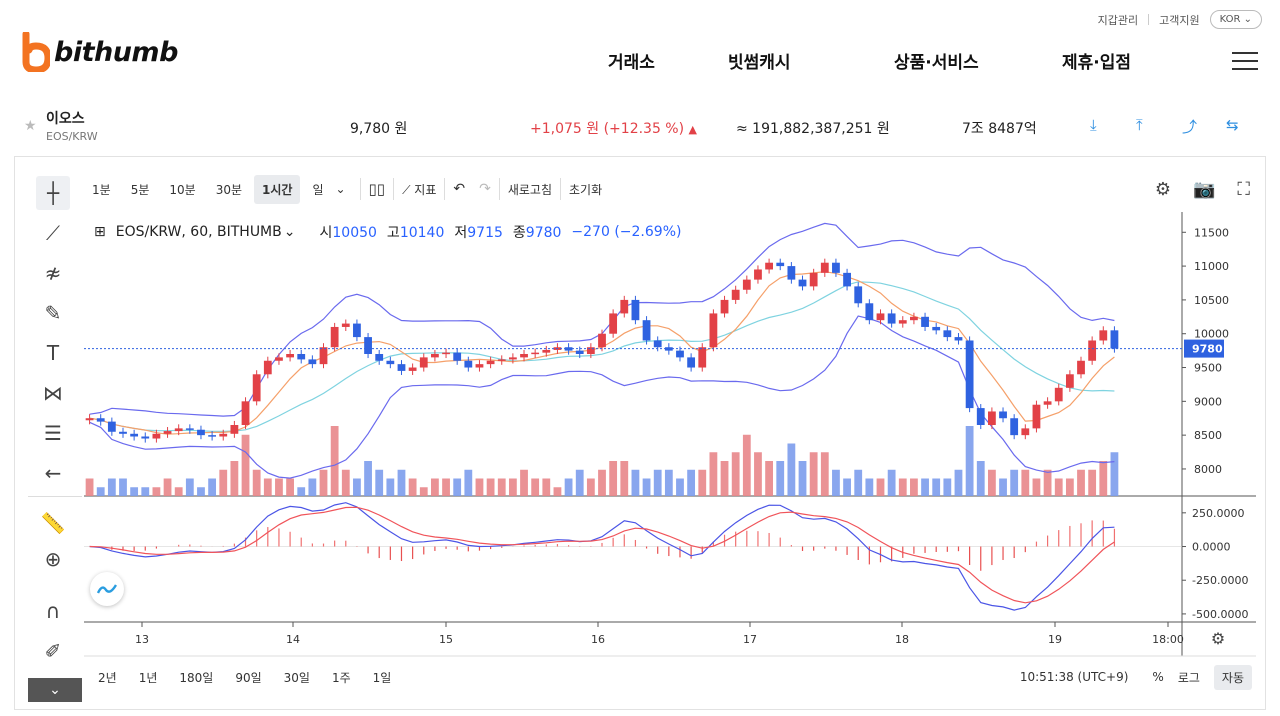 The height and width of the screenshot is (716, 1280). I want to click on current-price: 9,780 원, so click(379, 129).